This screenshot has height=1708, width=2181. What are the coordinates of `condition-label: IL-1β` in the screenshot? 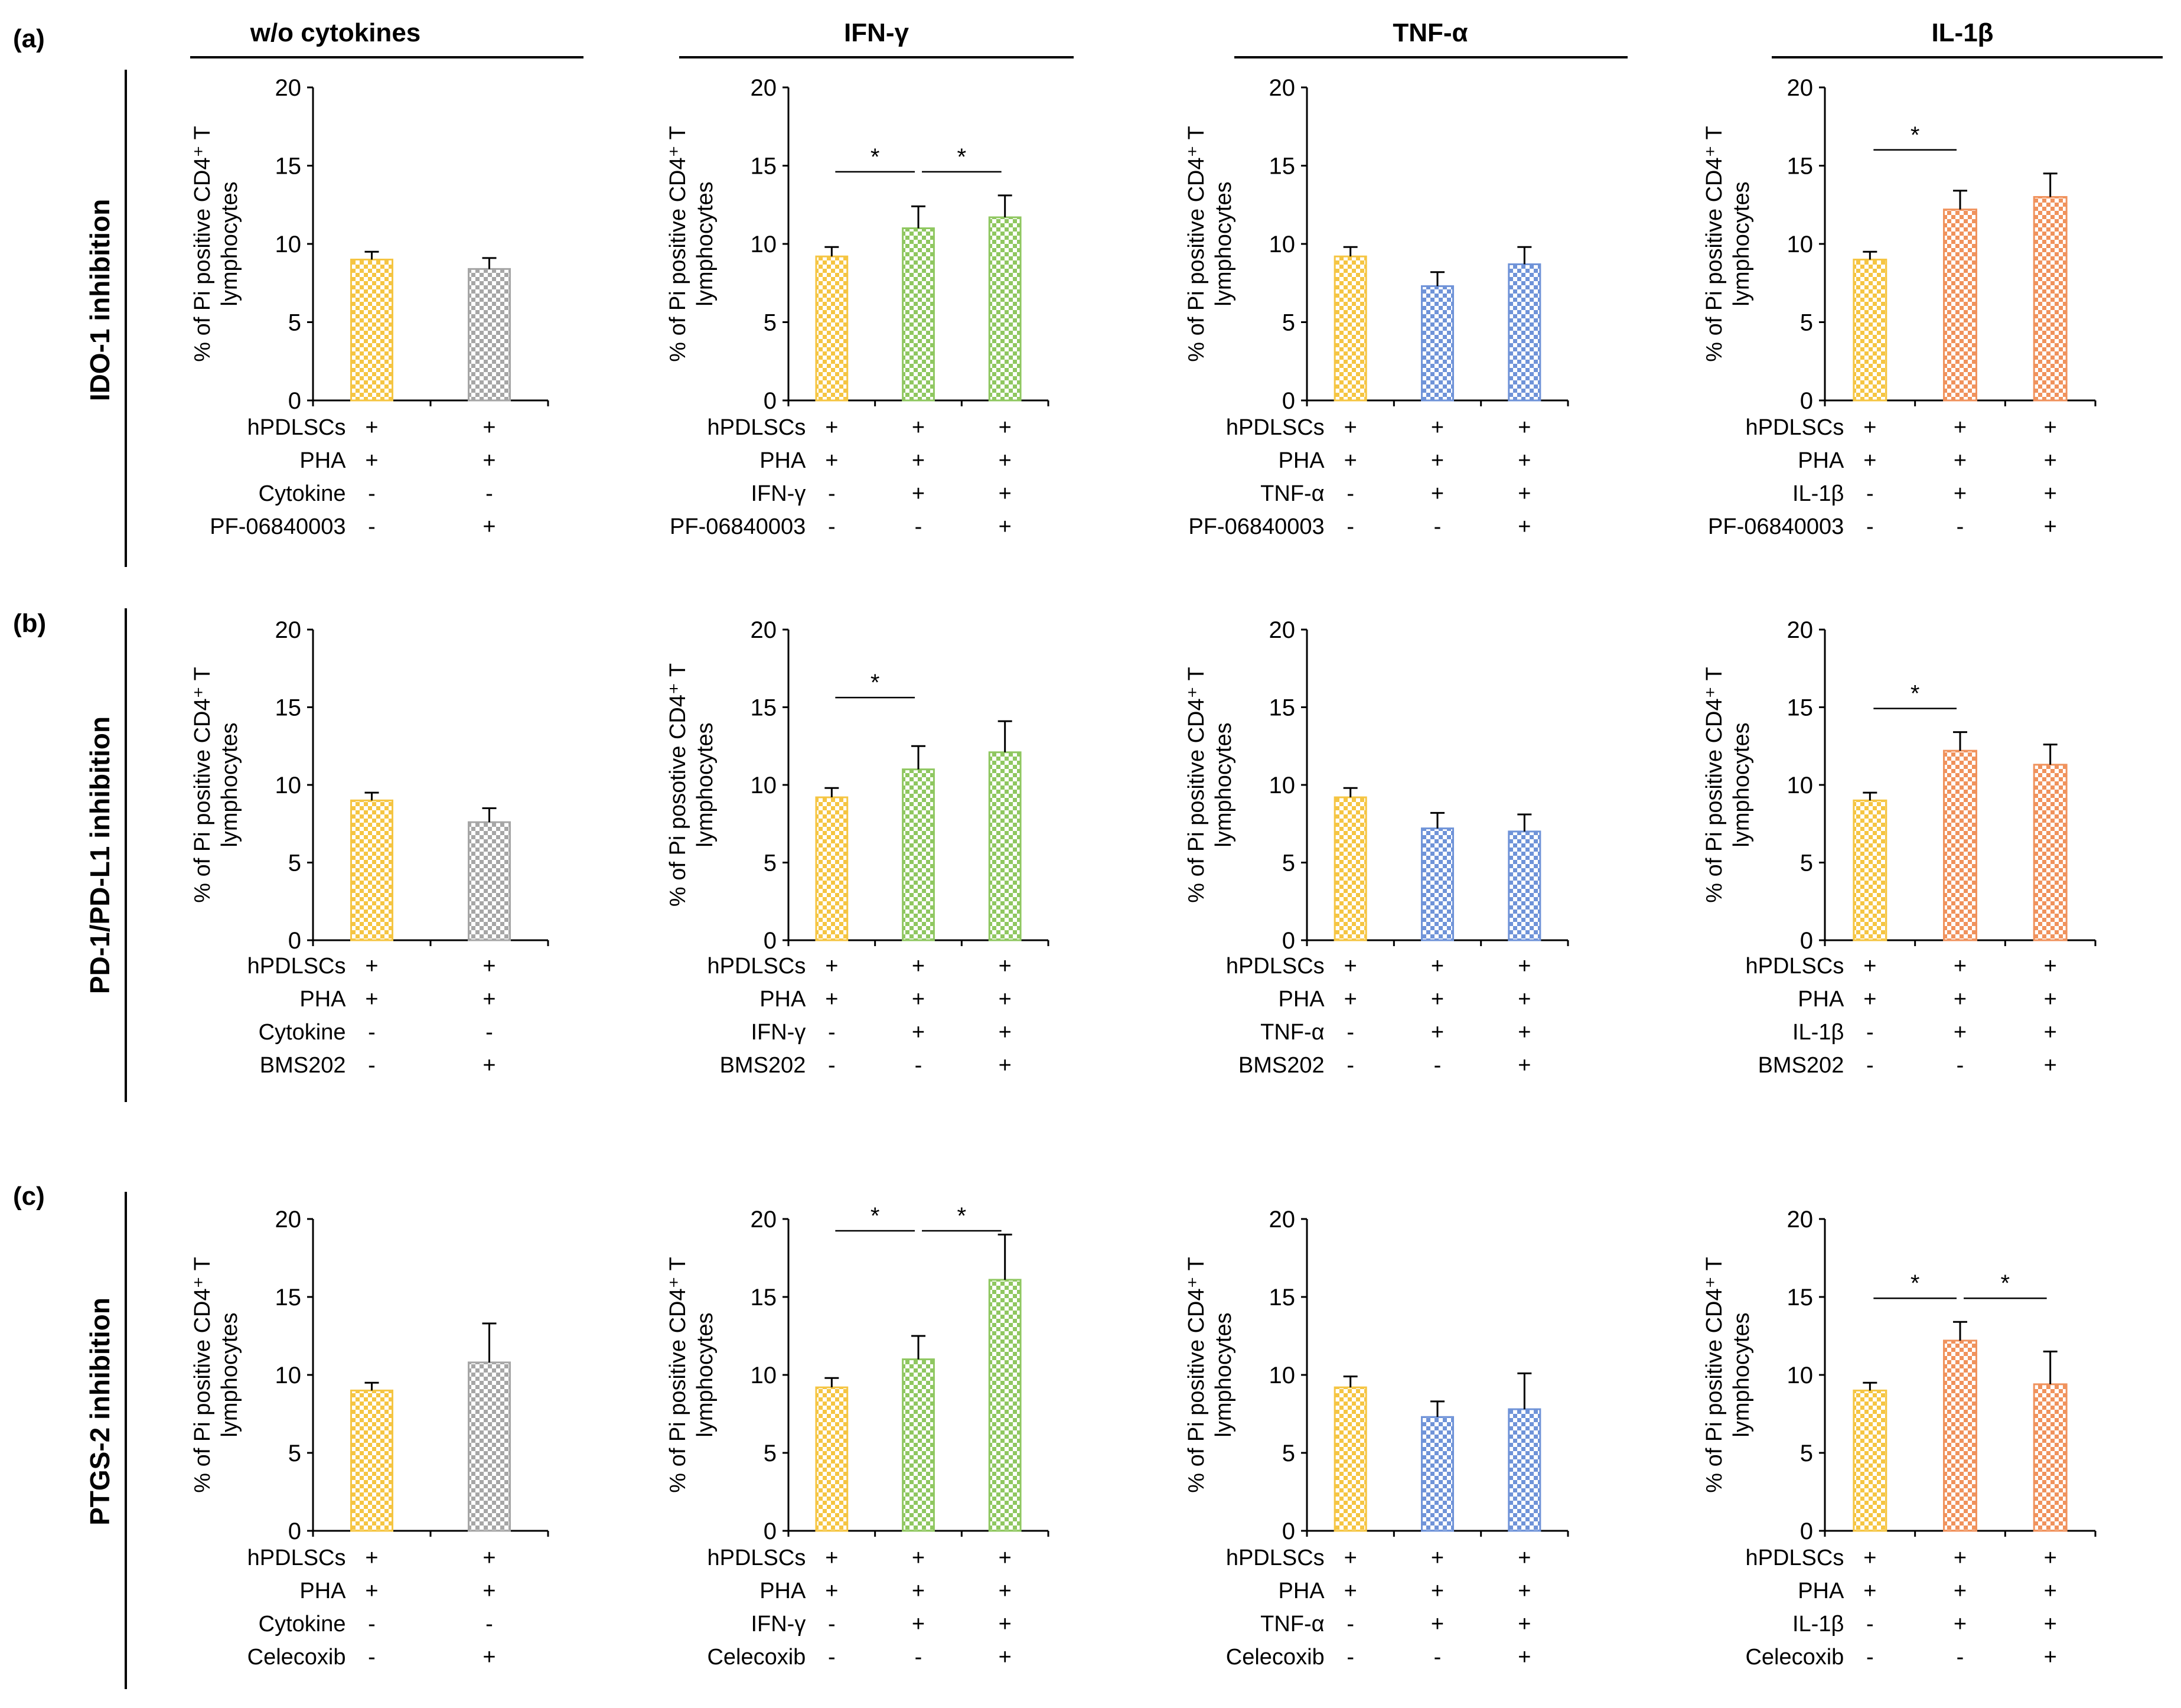 It's located at (1818, 1625).